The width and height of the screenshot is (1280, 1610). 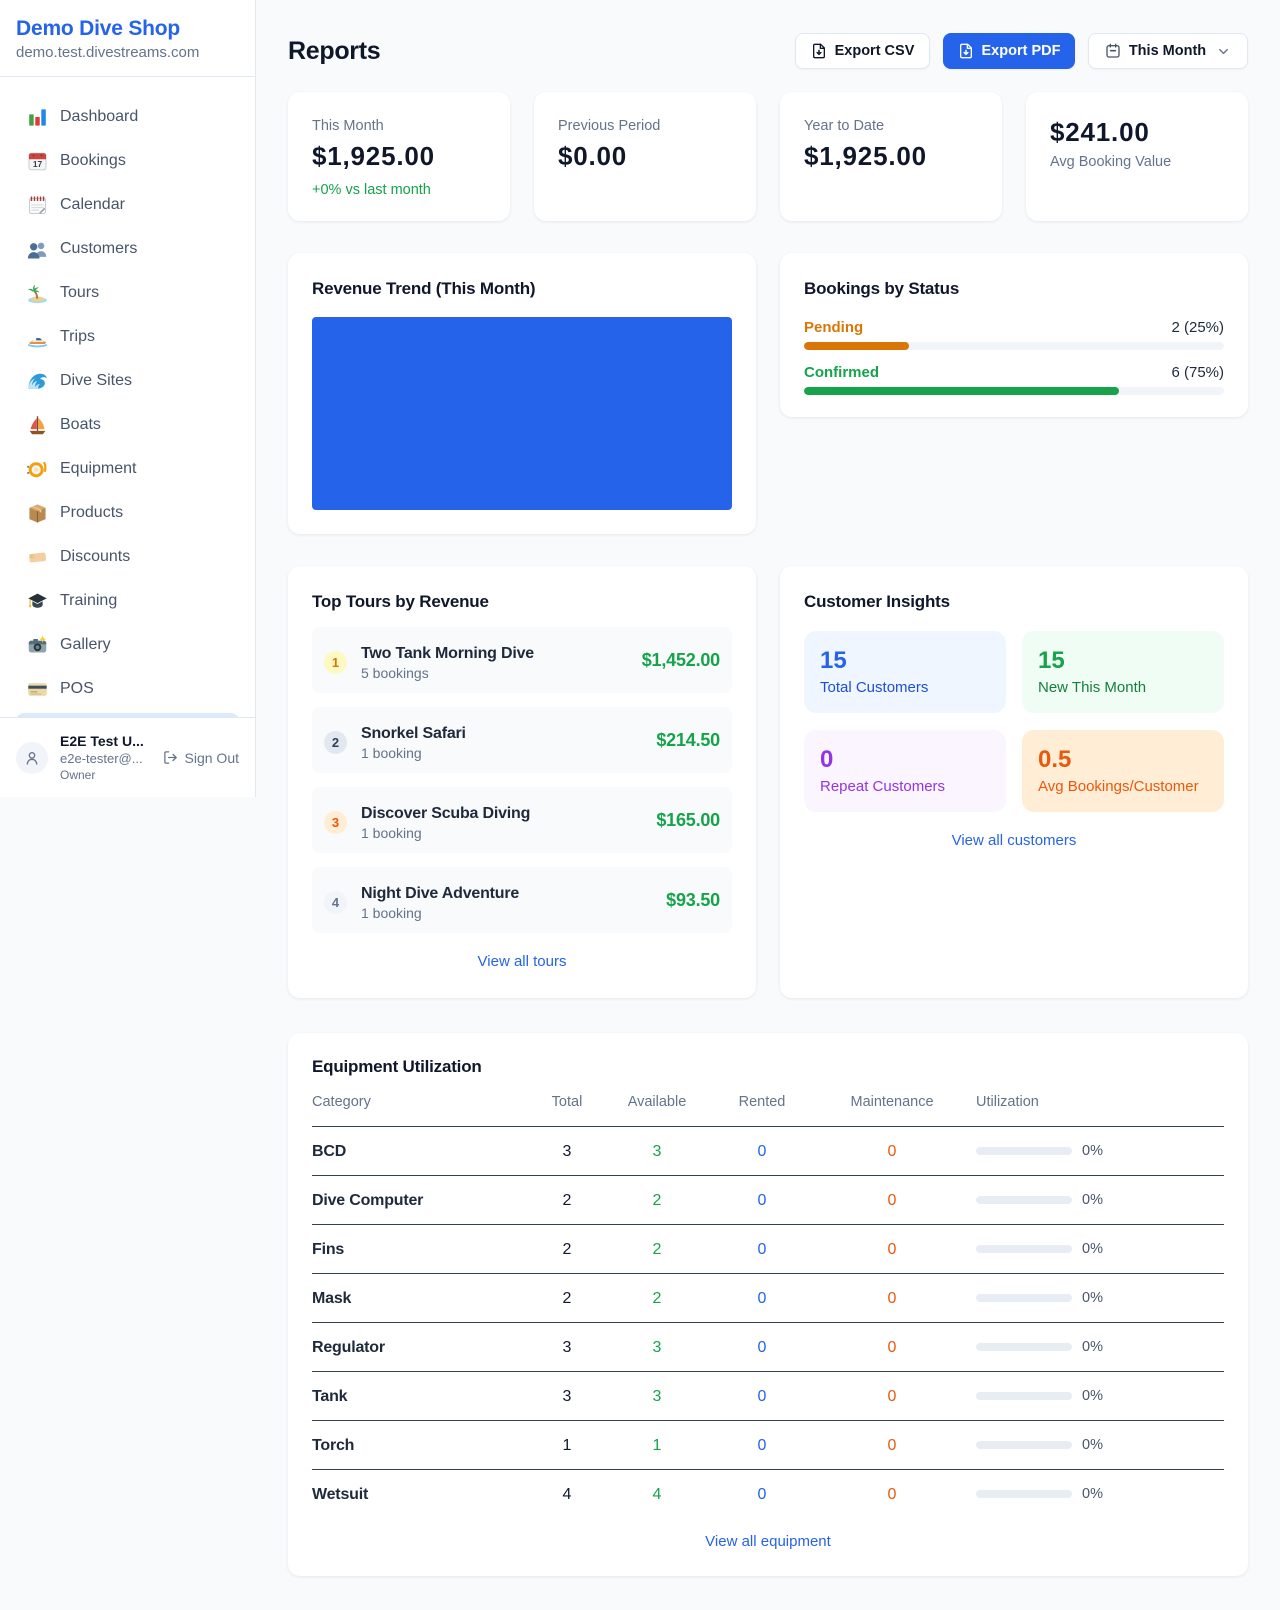 What do you see at coordinates (38, 163) in the screenshot?
I see `svg-text: 17` at bounding box center [38, 163].